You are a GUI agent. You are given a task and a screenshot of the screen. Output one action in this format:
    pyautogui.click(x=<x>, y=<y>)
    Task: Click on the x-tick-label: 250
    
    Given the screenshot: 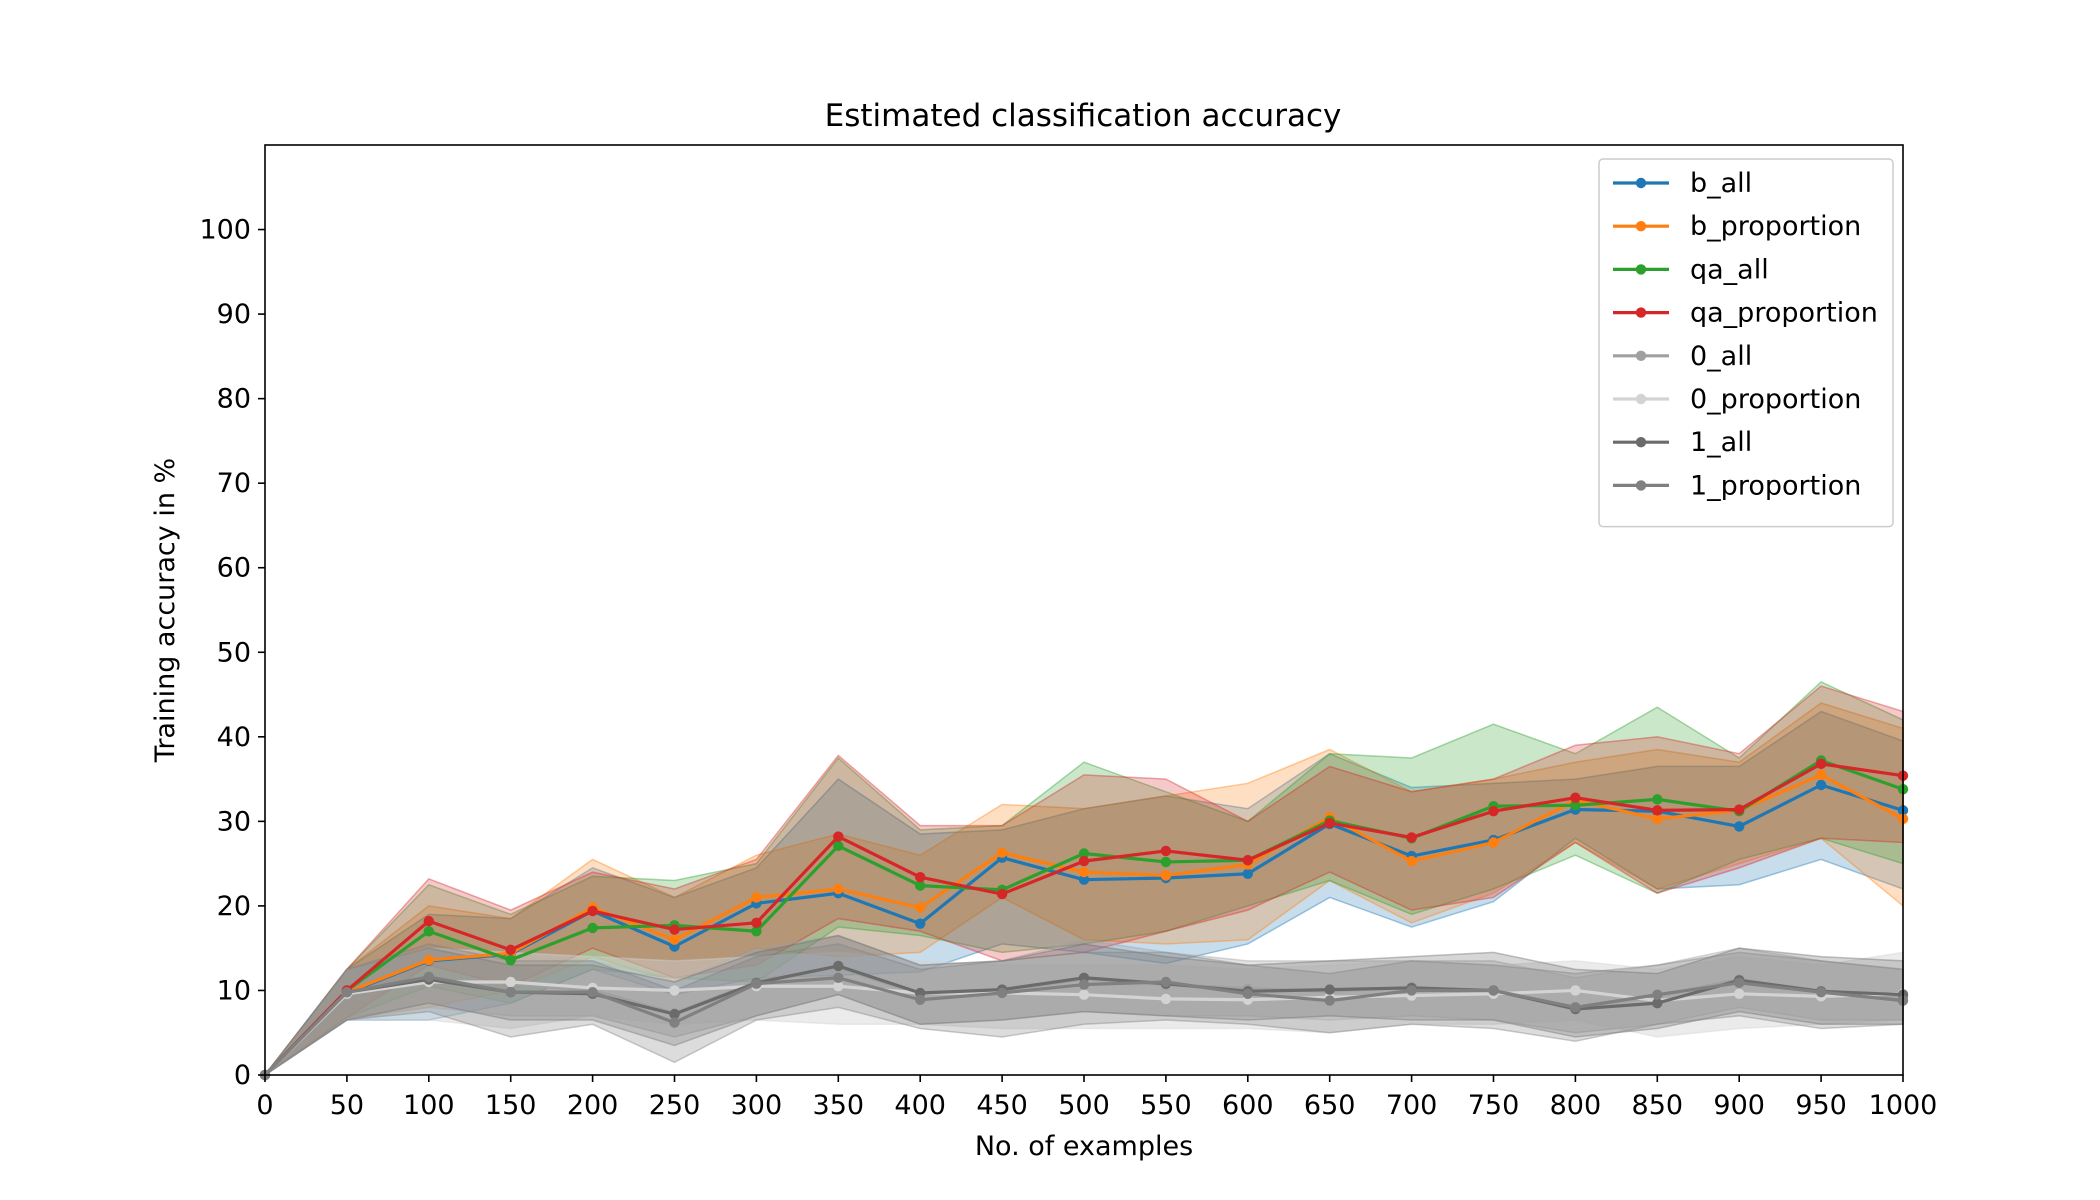 What is the action you would take?
    pyautogui.click(x=675, y=1105)
    